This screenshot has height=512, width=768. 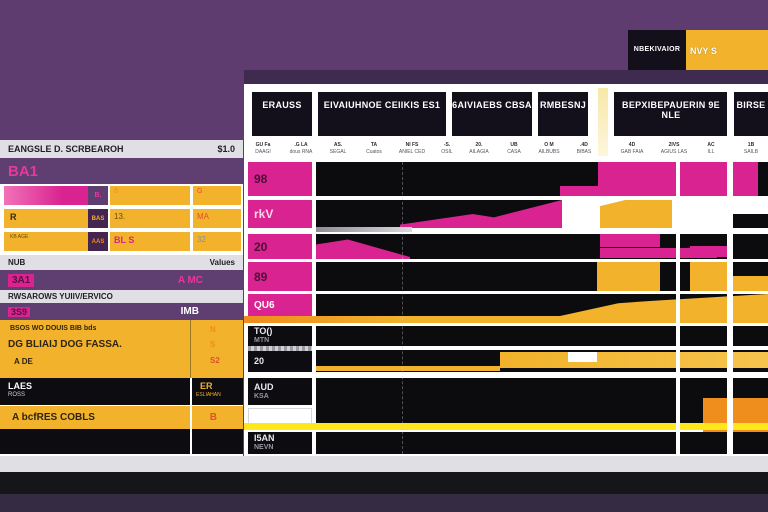 What do you see at coordinates (121, 171) in the screenshot?
I see `left-section-row: BA1` at bounding box center [121, 171].